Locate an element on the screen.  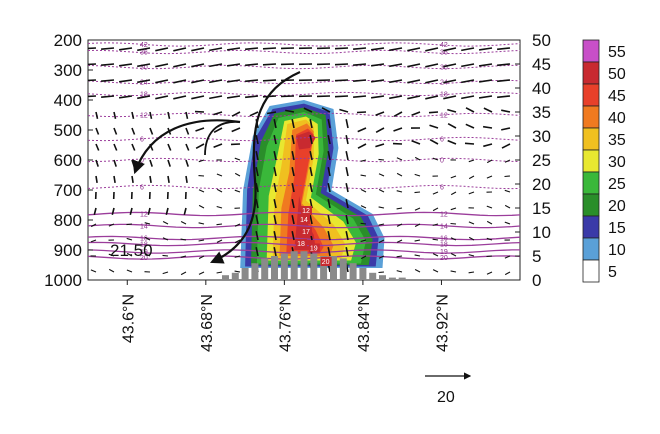
cell-label-text: 20 is located at coordinates (326, 262).